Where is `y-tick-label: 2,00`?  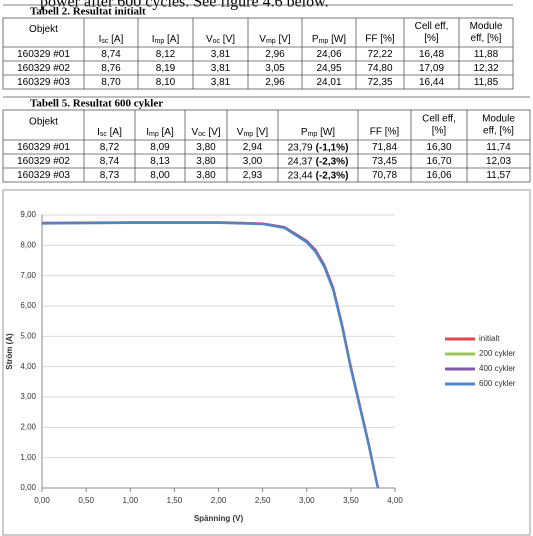 y-tick-label: 2,00 is located at coordinates (28, 426).